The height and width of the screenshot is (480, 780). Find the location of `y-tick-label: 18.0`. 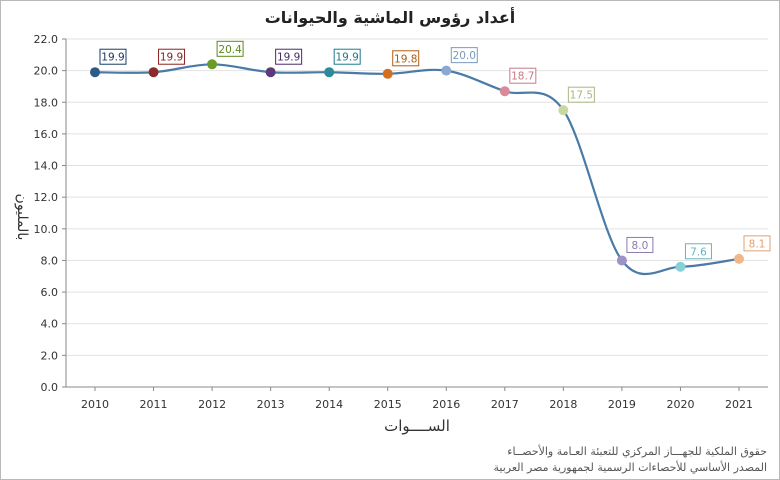

y-tick-label: 18.0 is located at coordinates (46, 102).